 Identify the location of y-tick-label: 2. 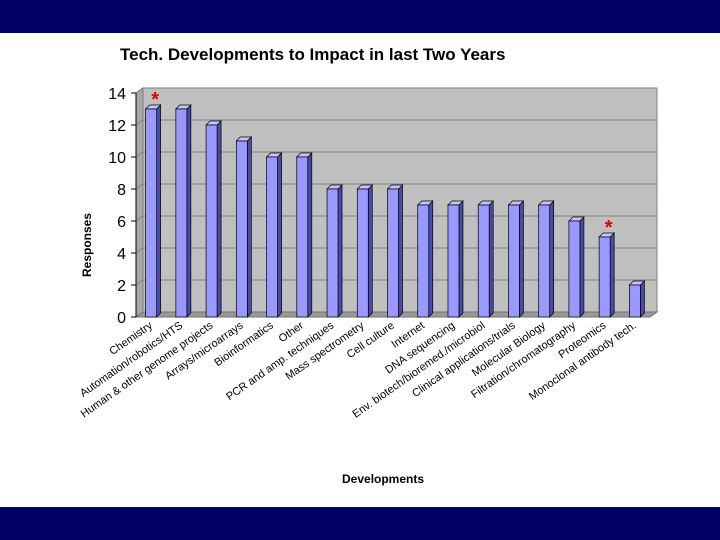
(121, 286).